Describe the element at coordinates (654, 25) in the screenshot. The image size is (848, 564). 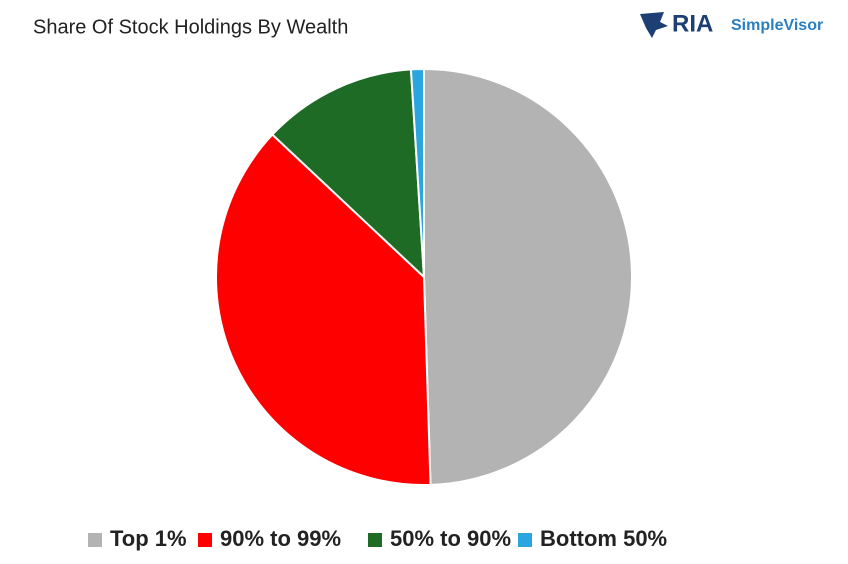
I see `logo-icon` at that location.